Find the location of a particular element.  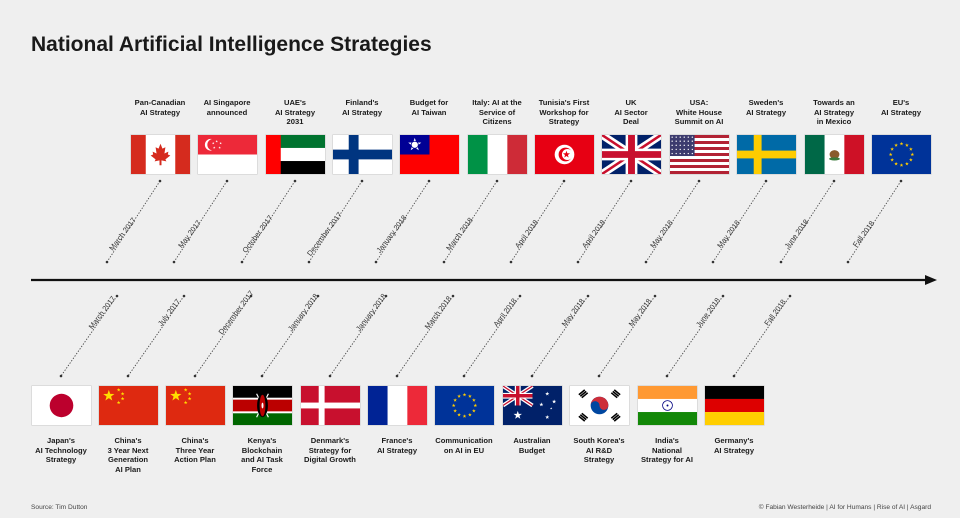

event-label-line: Germany's is located at coordinates (734, 440).